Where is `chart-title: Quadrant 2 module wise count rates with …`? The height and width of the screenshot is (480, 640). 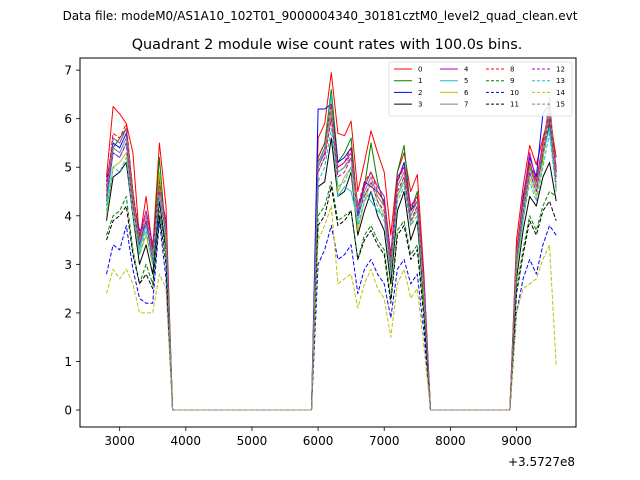
chart-title: Quadrant 2 module wise count rates with … is located at coordinates (327, 45).